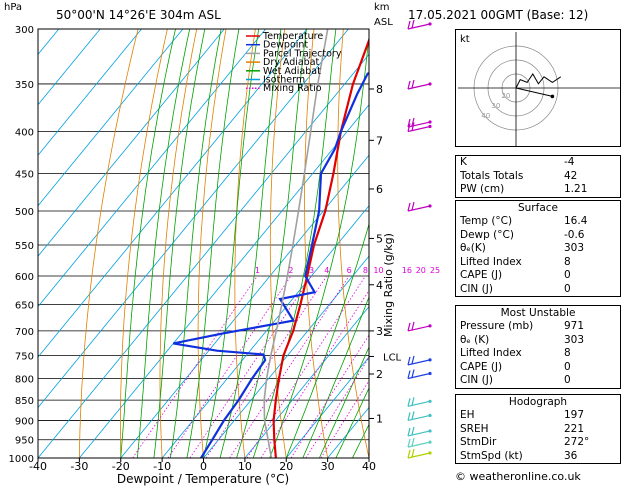  What do you see at coordinates (302, 53) in the screenshot?
I see `legend-entry: Parcel Trajectory` at bounding box center [302, 53].